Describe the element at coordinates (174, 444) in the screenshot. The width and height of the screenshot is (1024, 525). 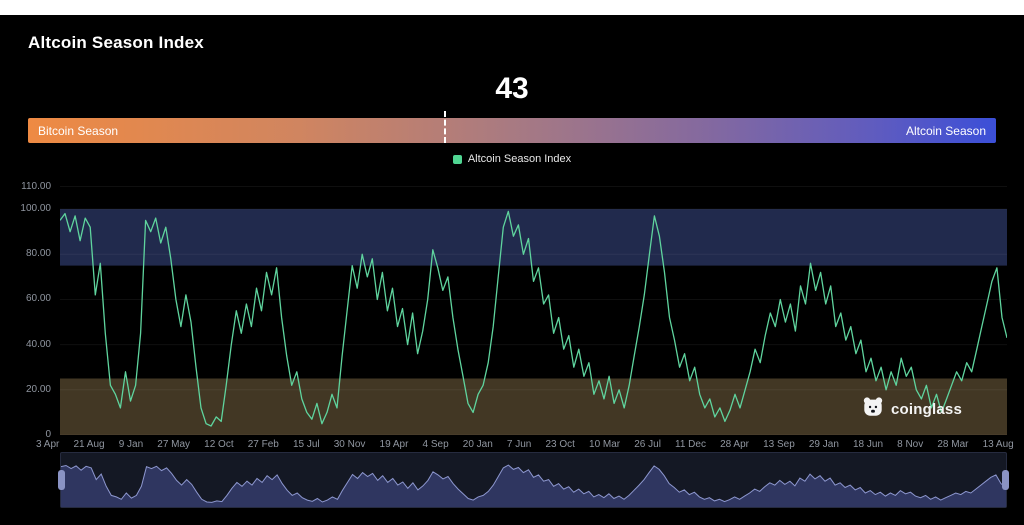
I see `x-axis-label: 27 May` at that location.